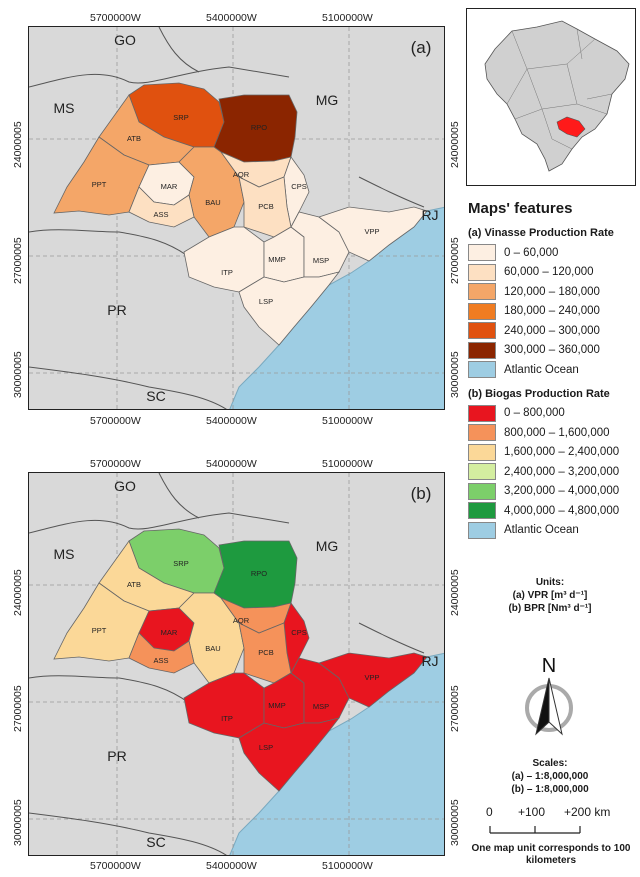 This screenshot has width=640, height=877. What do you see at coordinates (552, 531) in the screenshot?
I see `legend-item: Atlantic Ocean` at bounding box center [552, 531].